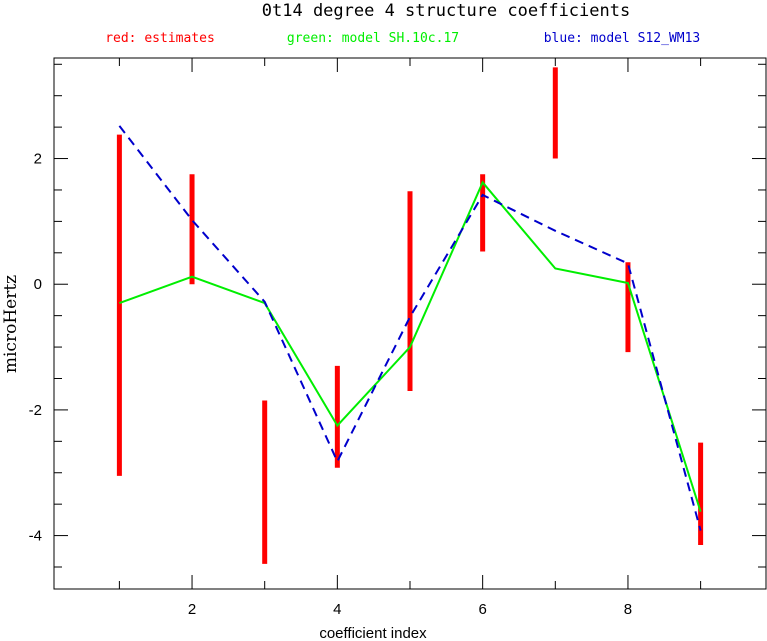 The width and height of the screenshot is (767, 641). I want to click on y-tick-label: 0, so click(38, 284).